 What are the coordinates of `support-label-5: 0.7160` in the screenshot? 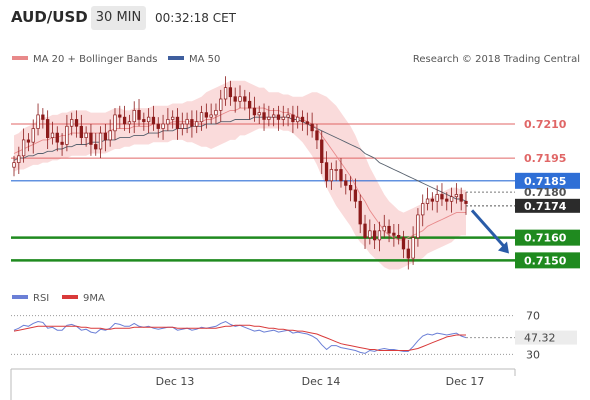 It's located at (545, 238).